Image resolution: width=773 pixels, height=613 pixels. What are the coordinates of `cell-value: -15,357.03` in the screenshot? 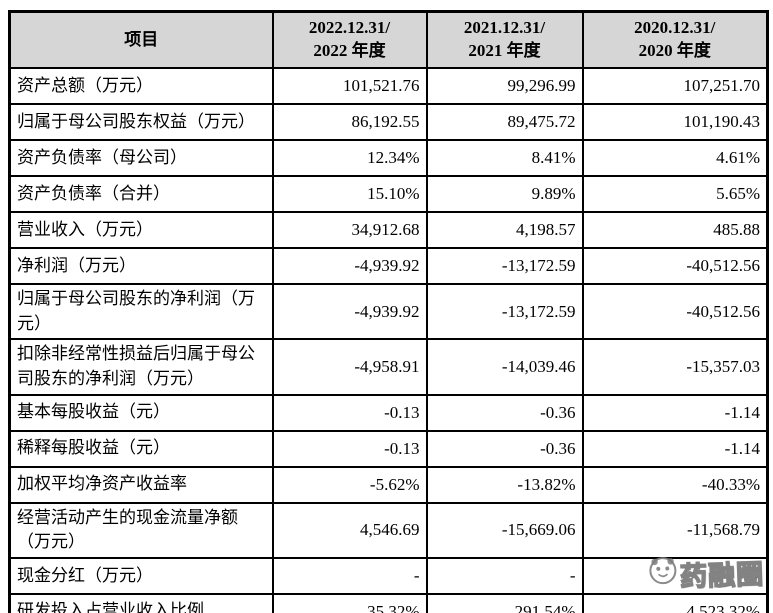 It's located at (675, 367).